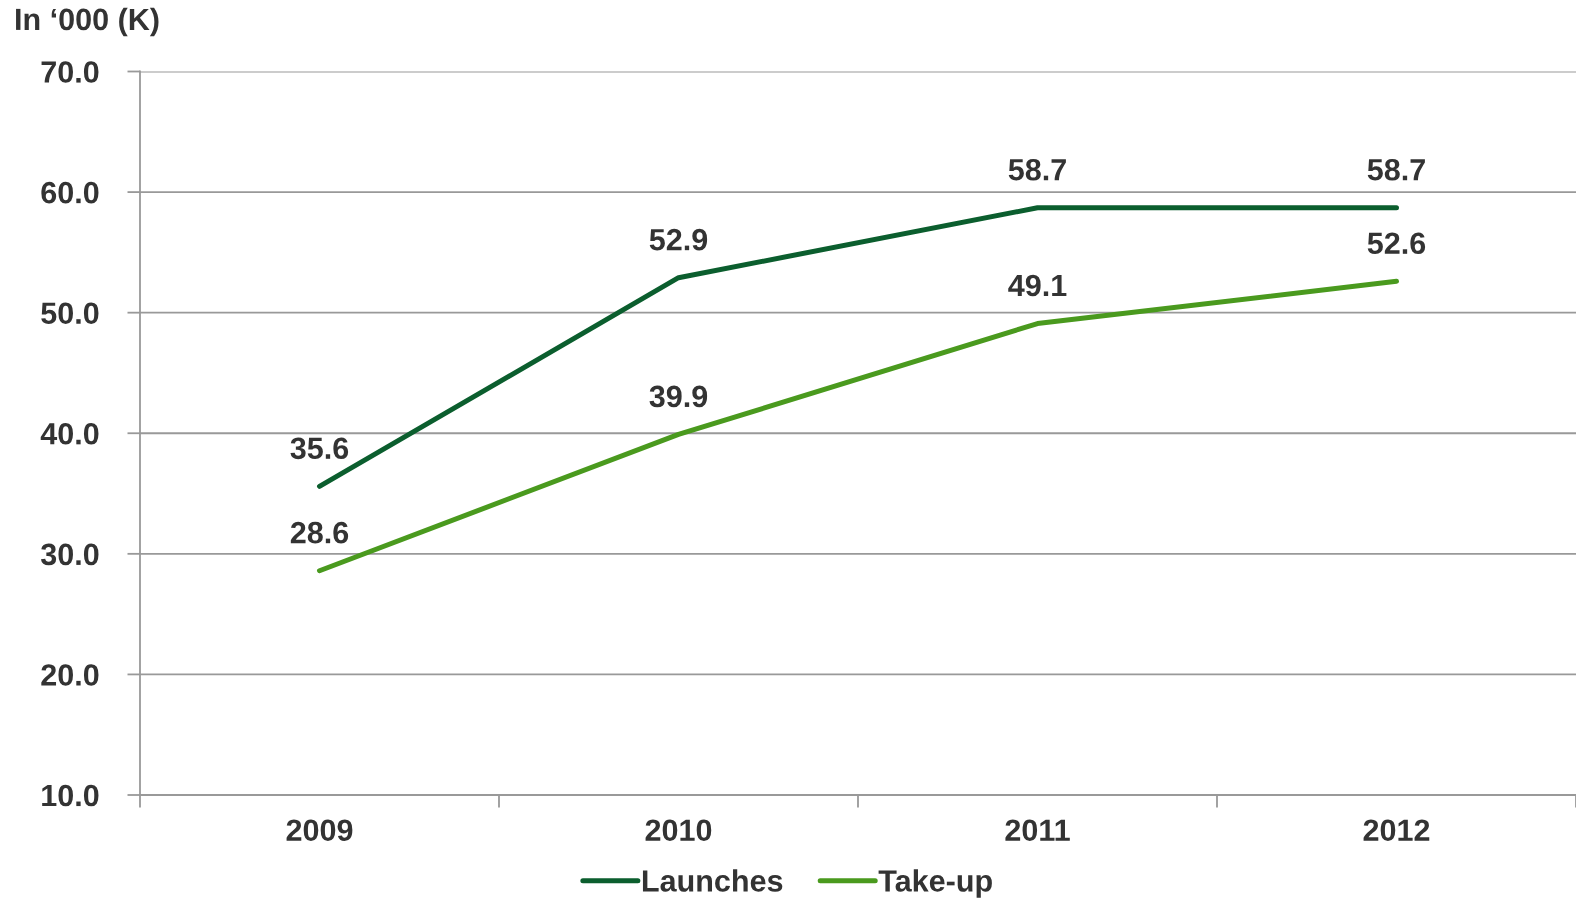 The height and width of the screenshot is (910, 1576). I want to click on y-tick-label: 40.0, so click(69, 433).